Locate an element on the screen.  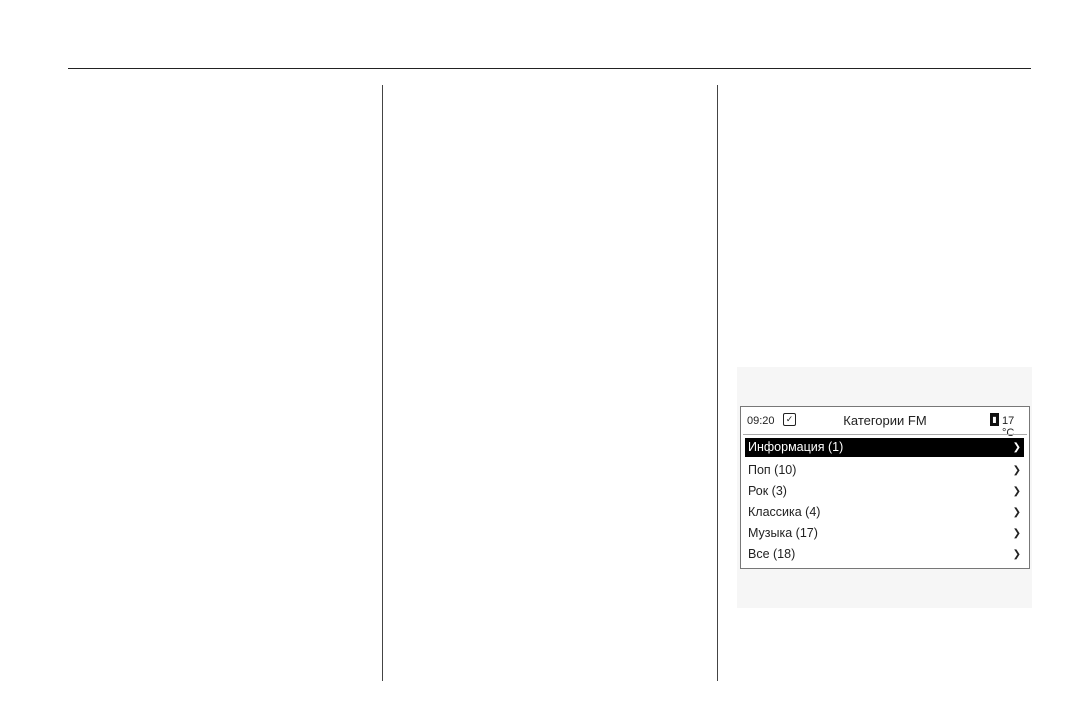
divider is located at coordinates (885, 434).